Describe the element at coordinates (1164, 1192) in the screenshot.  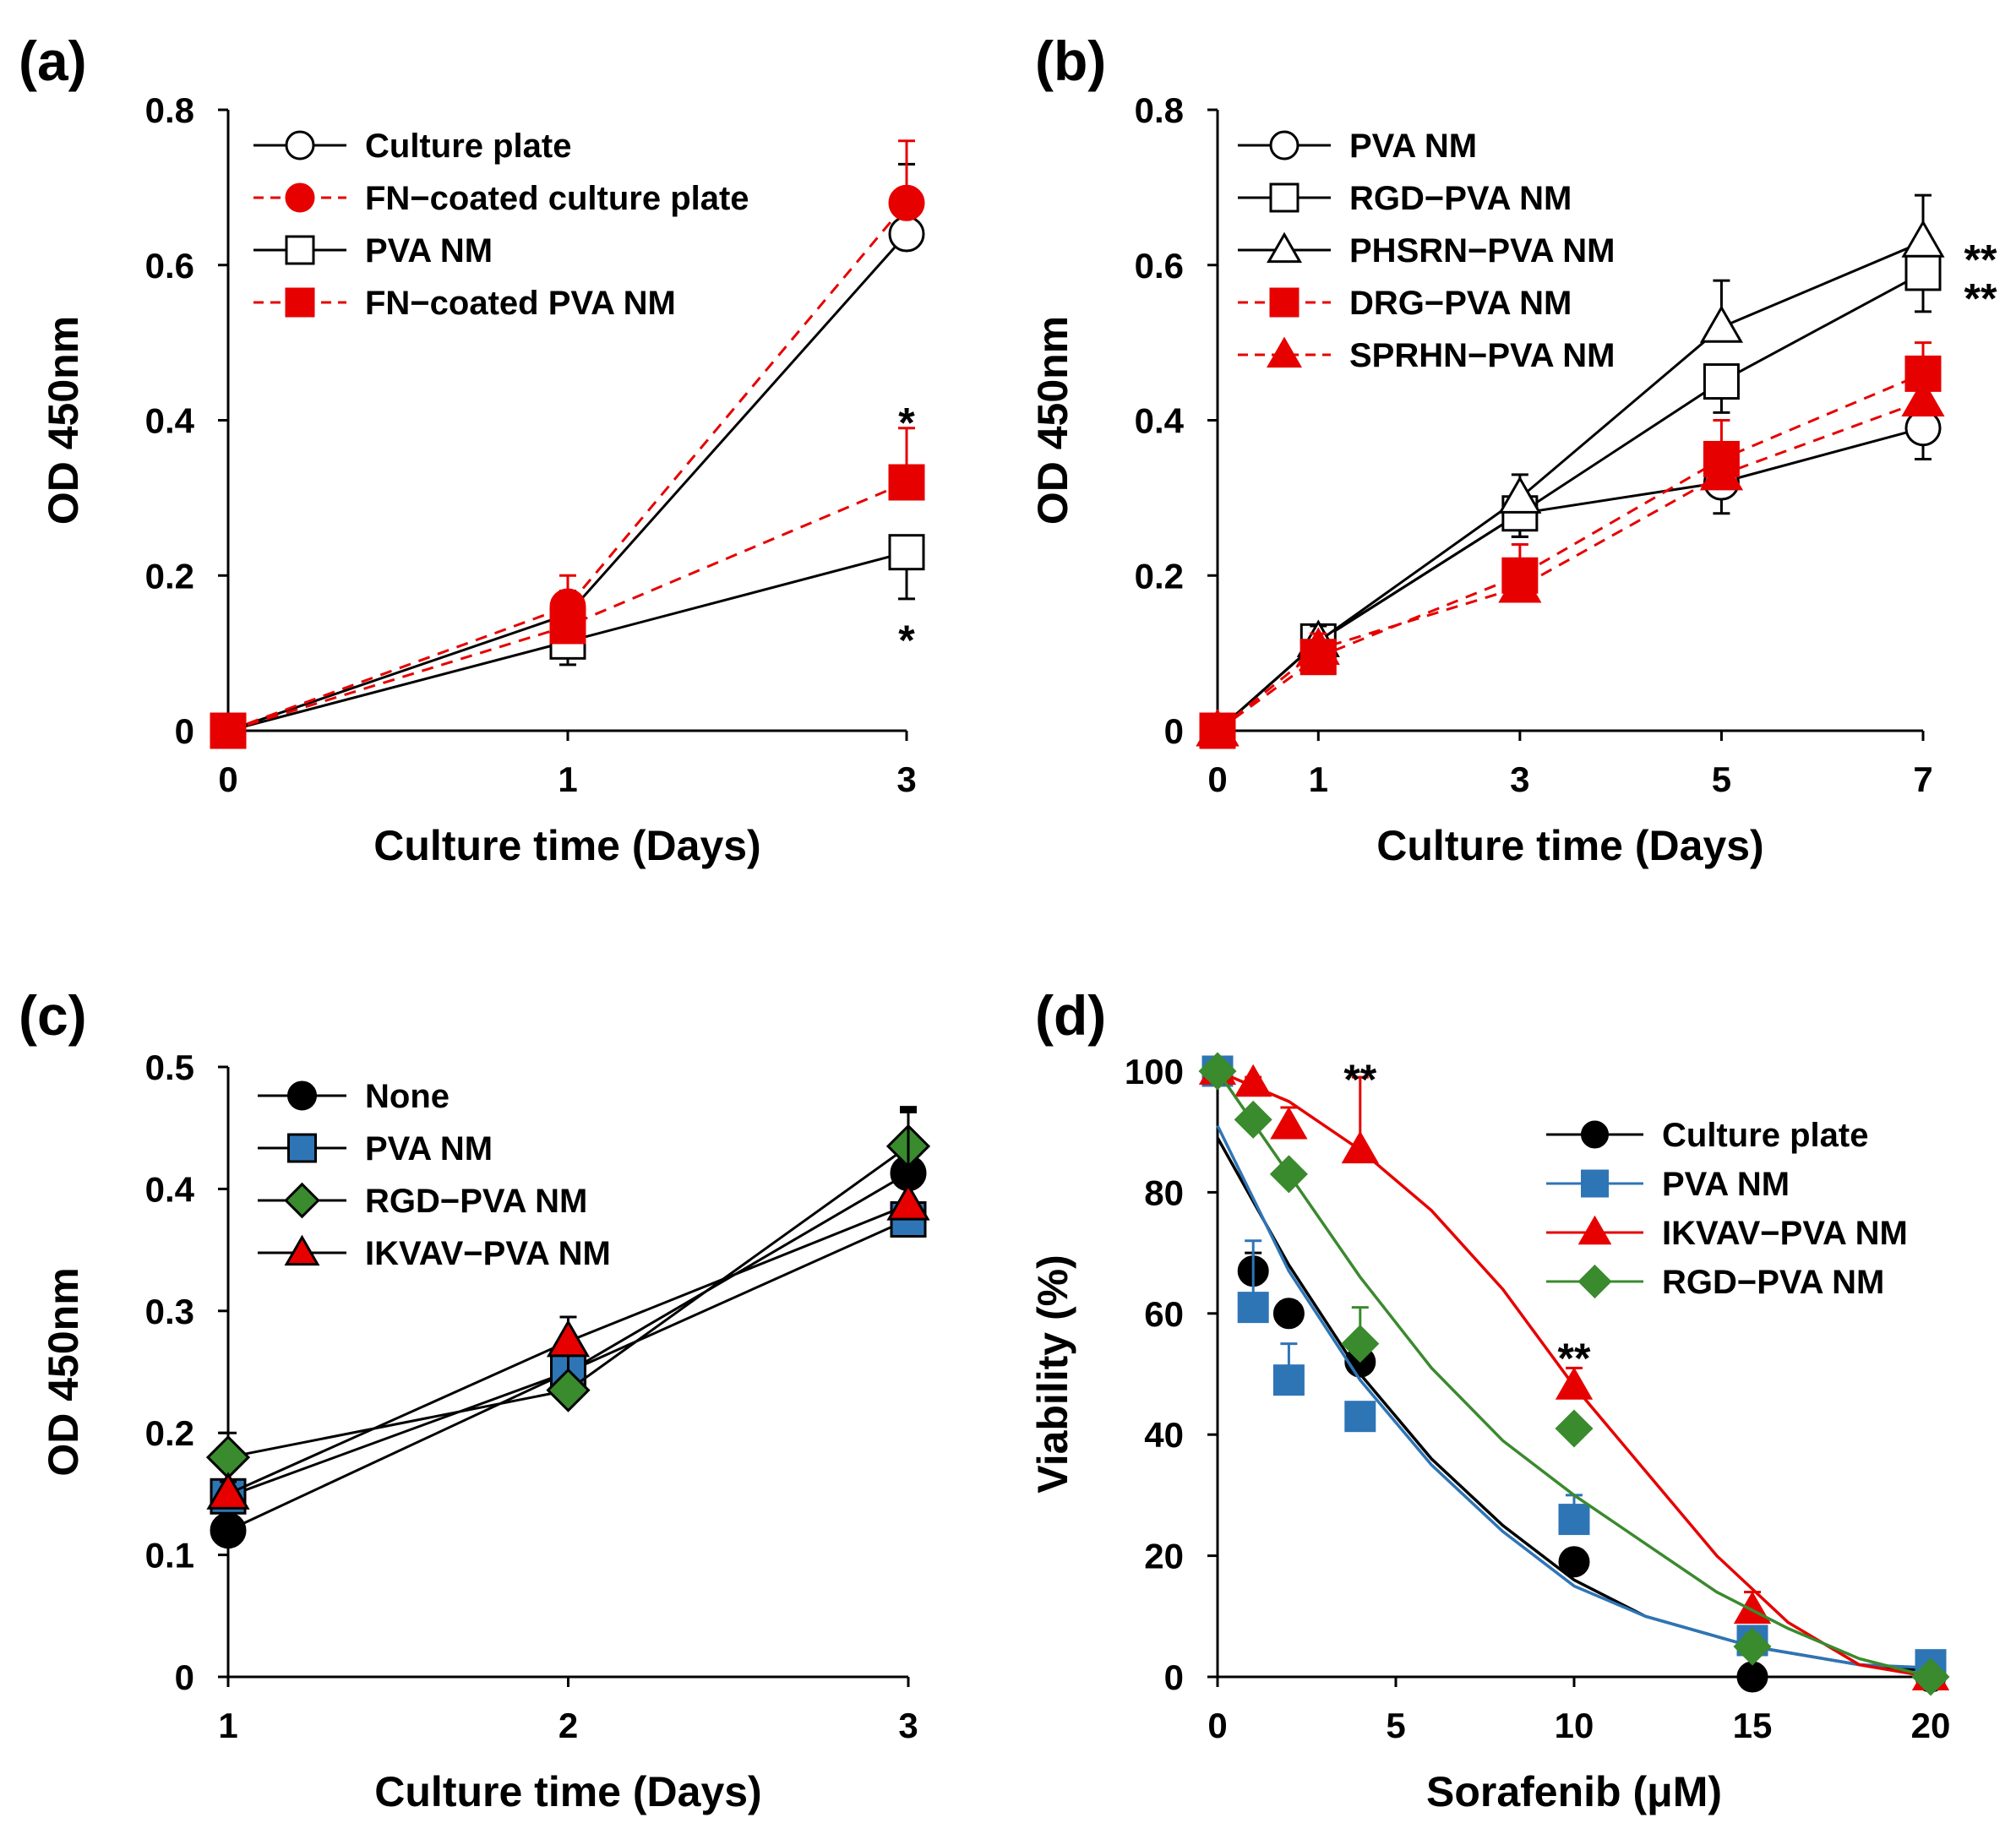
I see `y-tick-label: 80` at that location.